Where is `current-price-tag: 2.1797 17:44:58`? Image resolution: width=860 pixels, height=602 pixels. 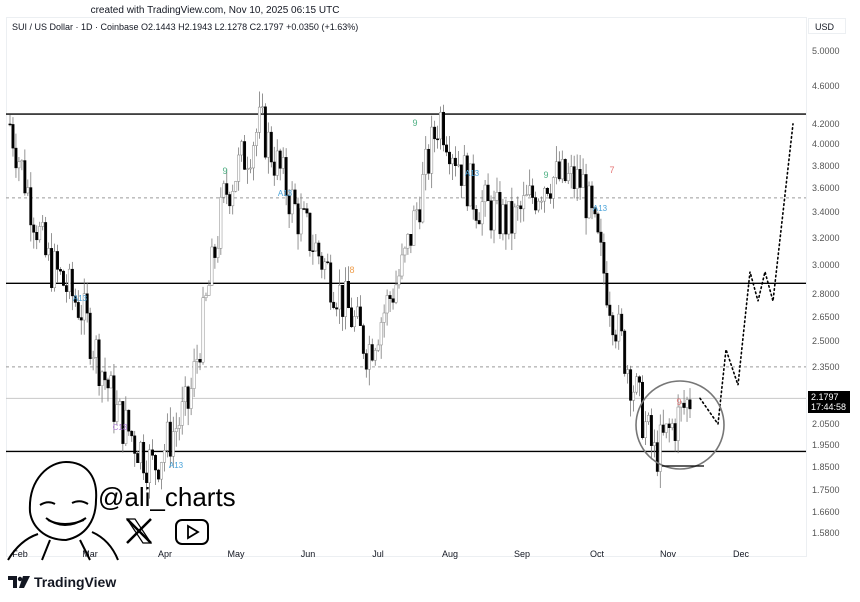
current-price-tag: 2.1797 17:44:58 is located at coordinates (829, 402).